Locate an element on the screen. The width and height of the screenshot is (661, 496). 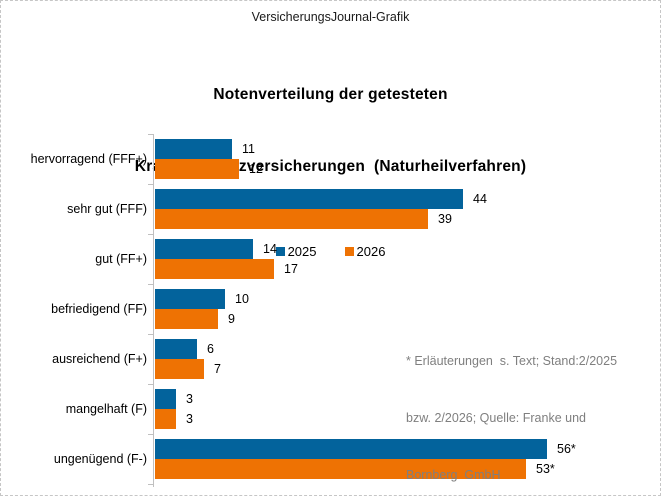
bar-pair: 44 39 is located at coordinates (321, 209).